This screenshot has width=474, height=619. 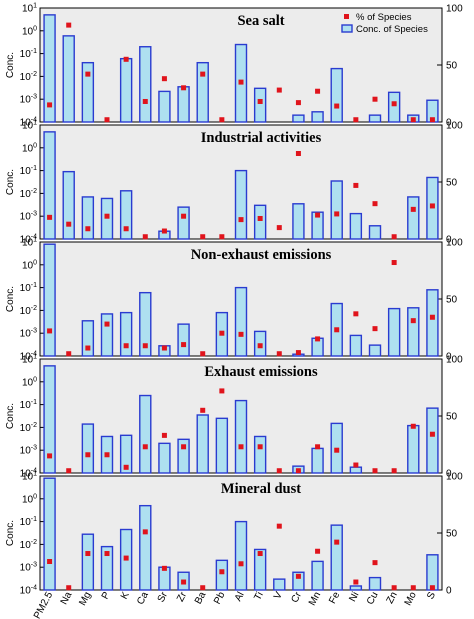 I want to click on y2-tick-label: 50, so click(x=452, y=534).